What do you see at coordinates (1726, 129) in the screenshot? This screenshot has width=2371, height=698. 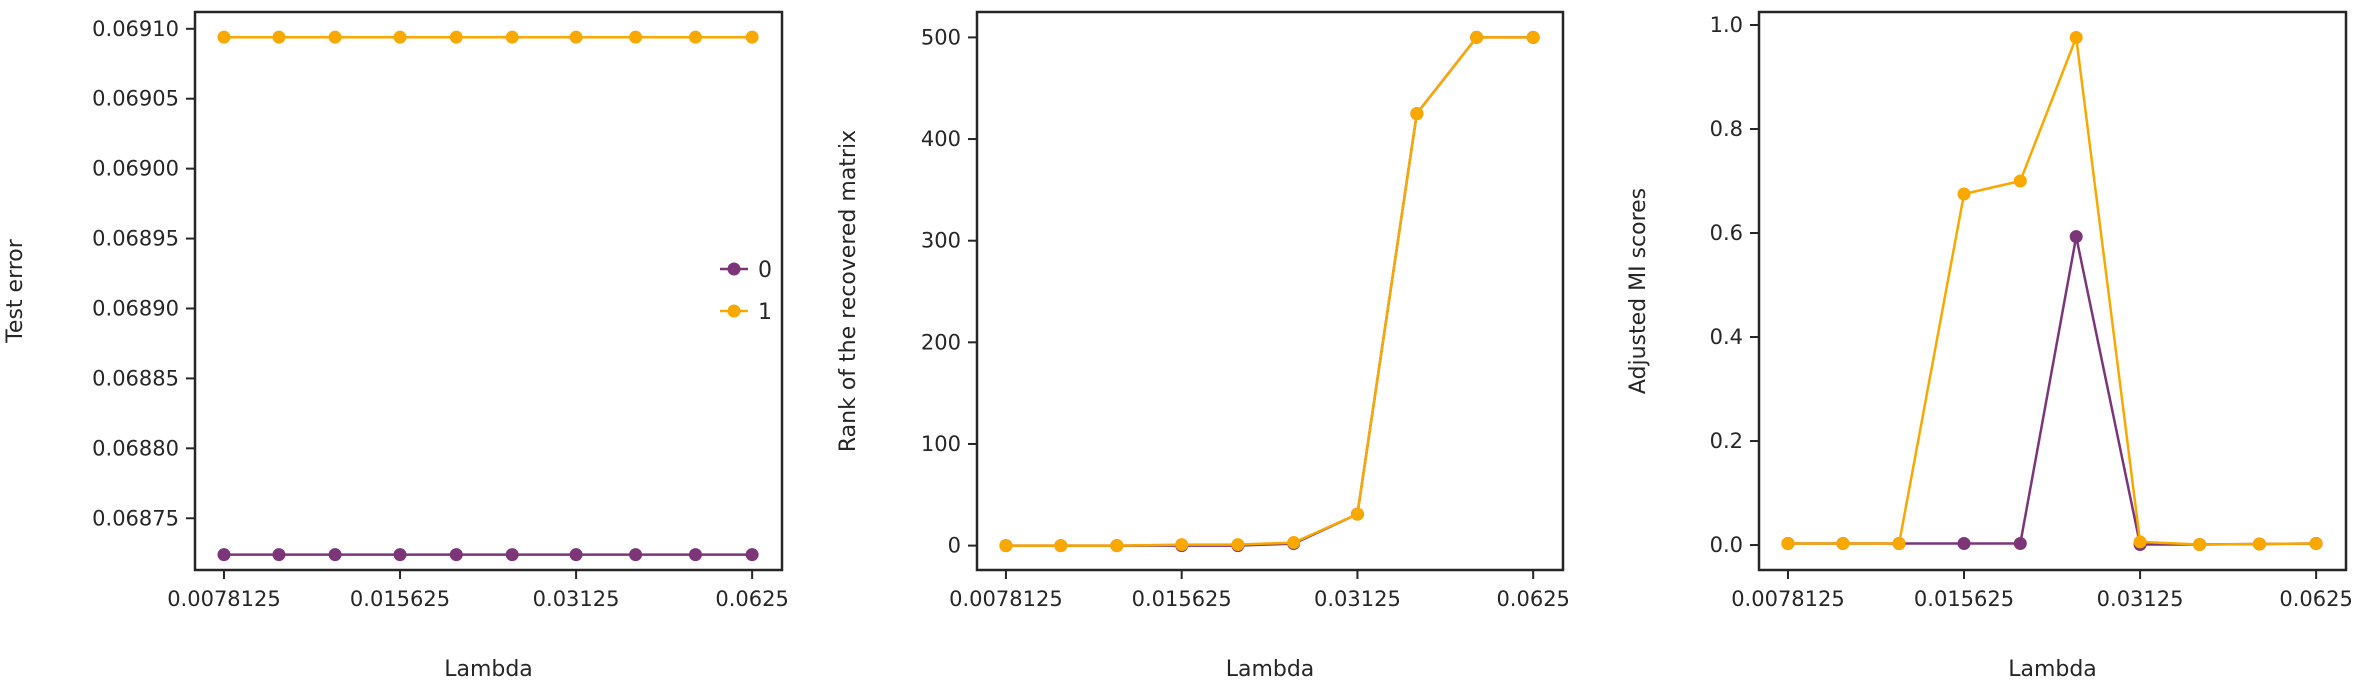 I see `y-tick-label: 0.8` at bounding box center [1726, 129].